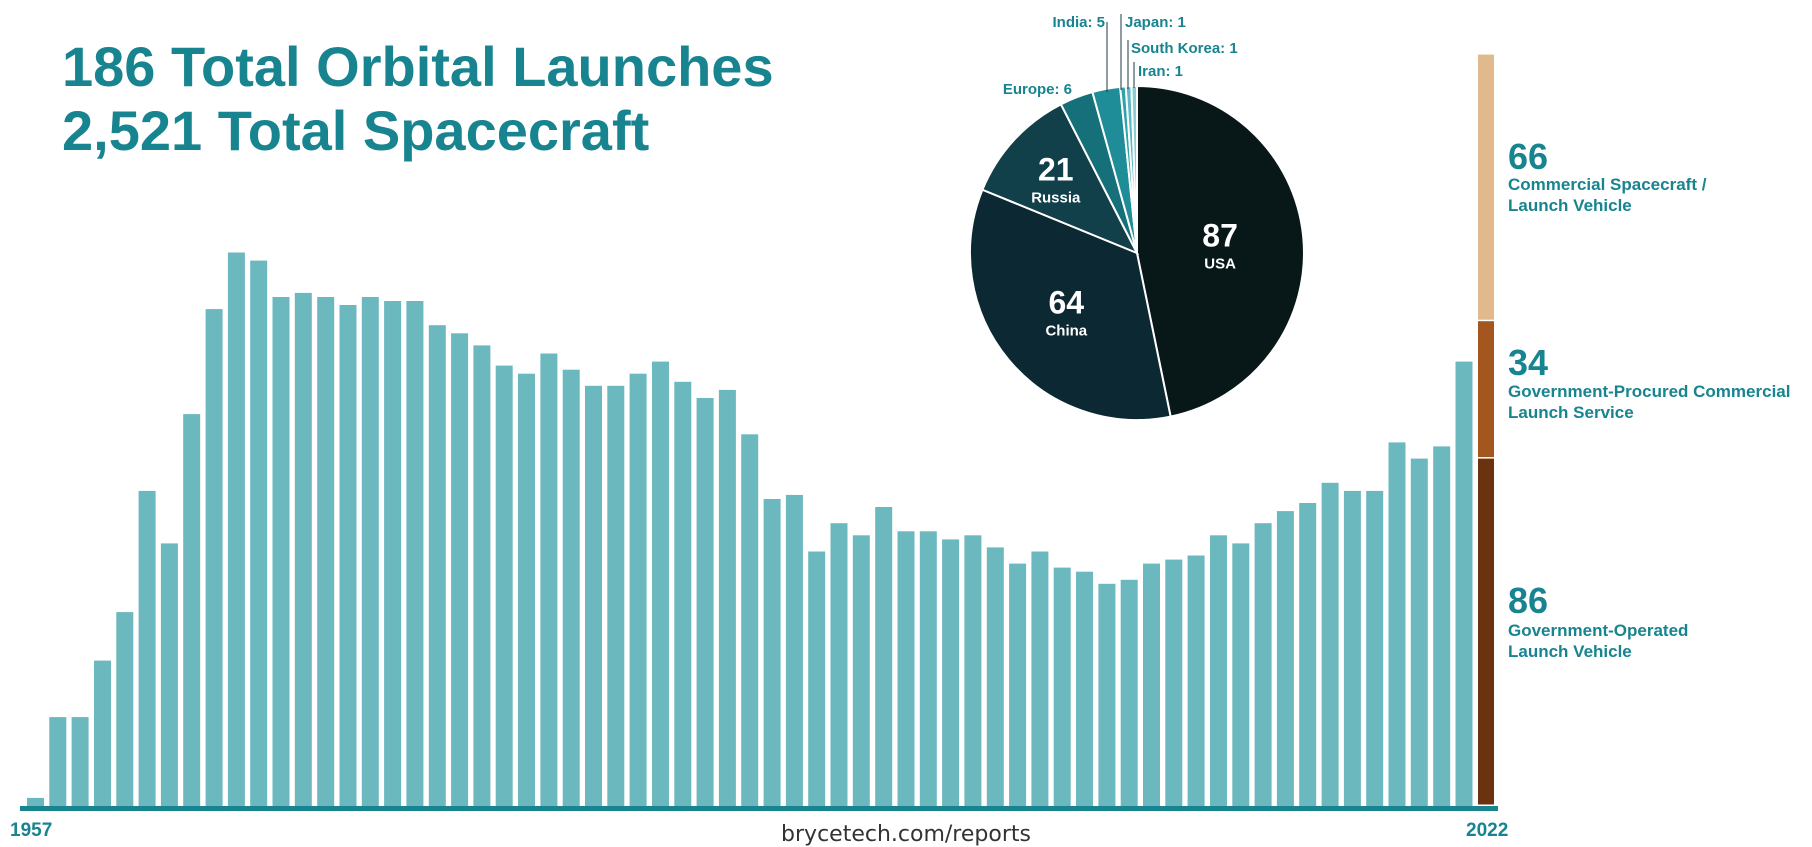  I want to click on bar-1961, so click(125, 709).